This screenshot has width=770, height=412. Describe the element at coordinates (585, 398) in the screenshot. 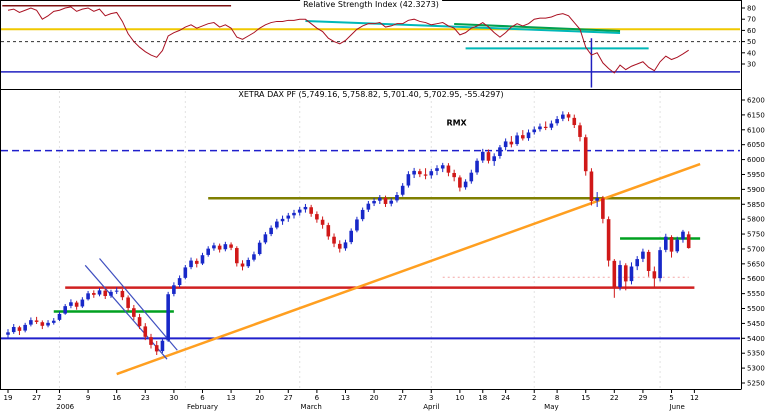

I see `svg-text: 15` at that location.